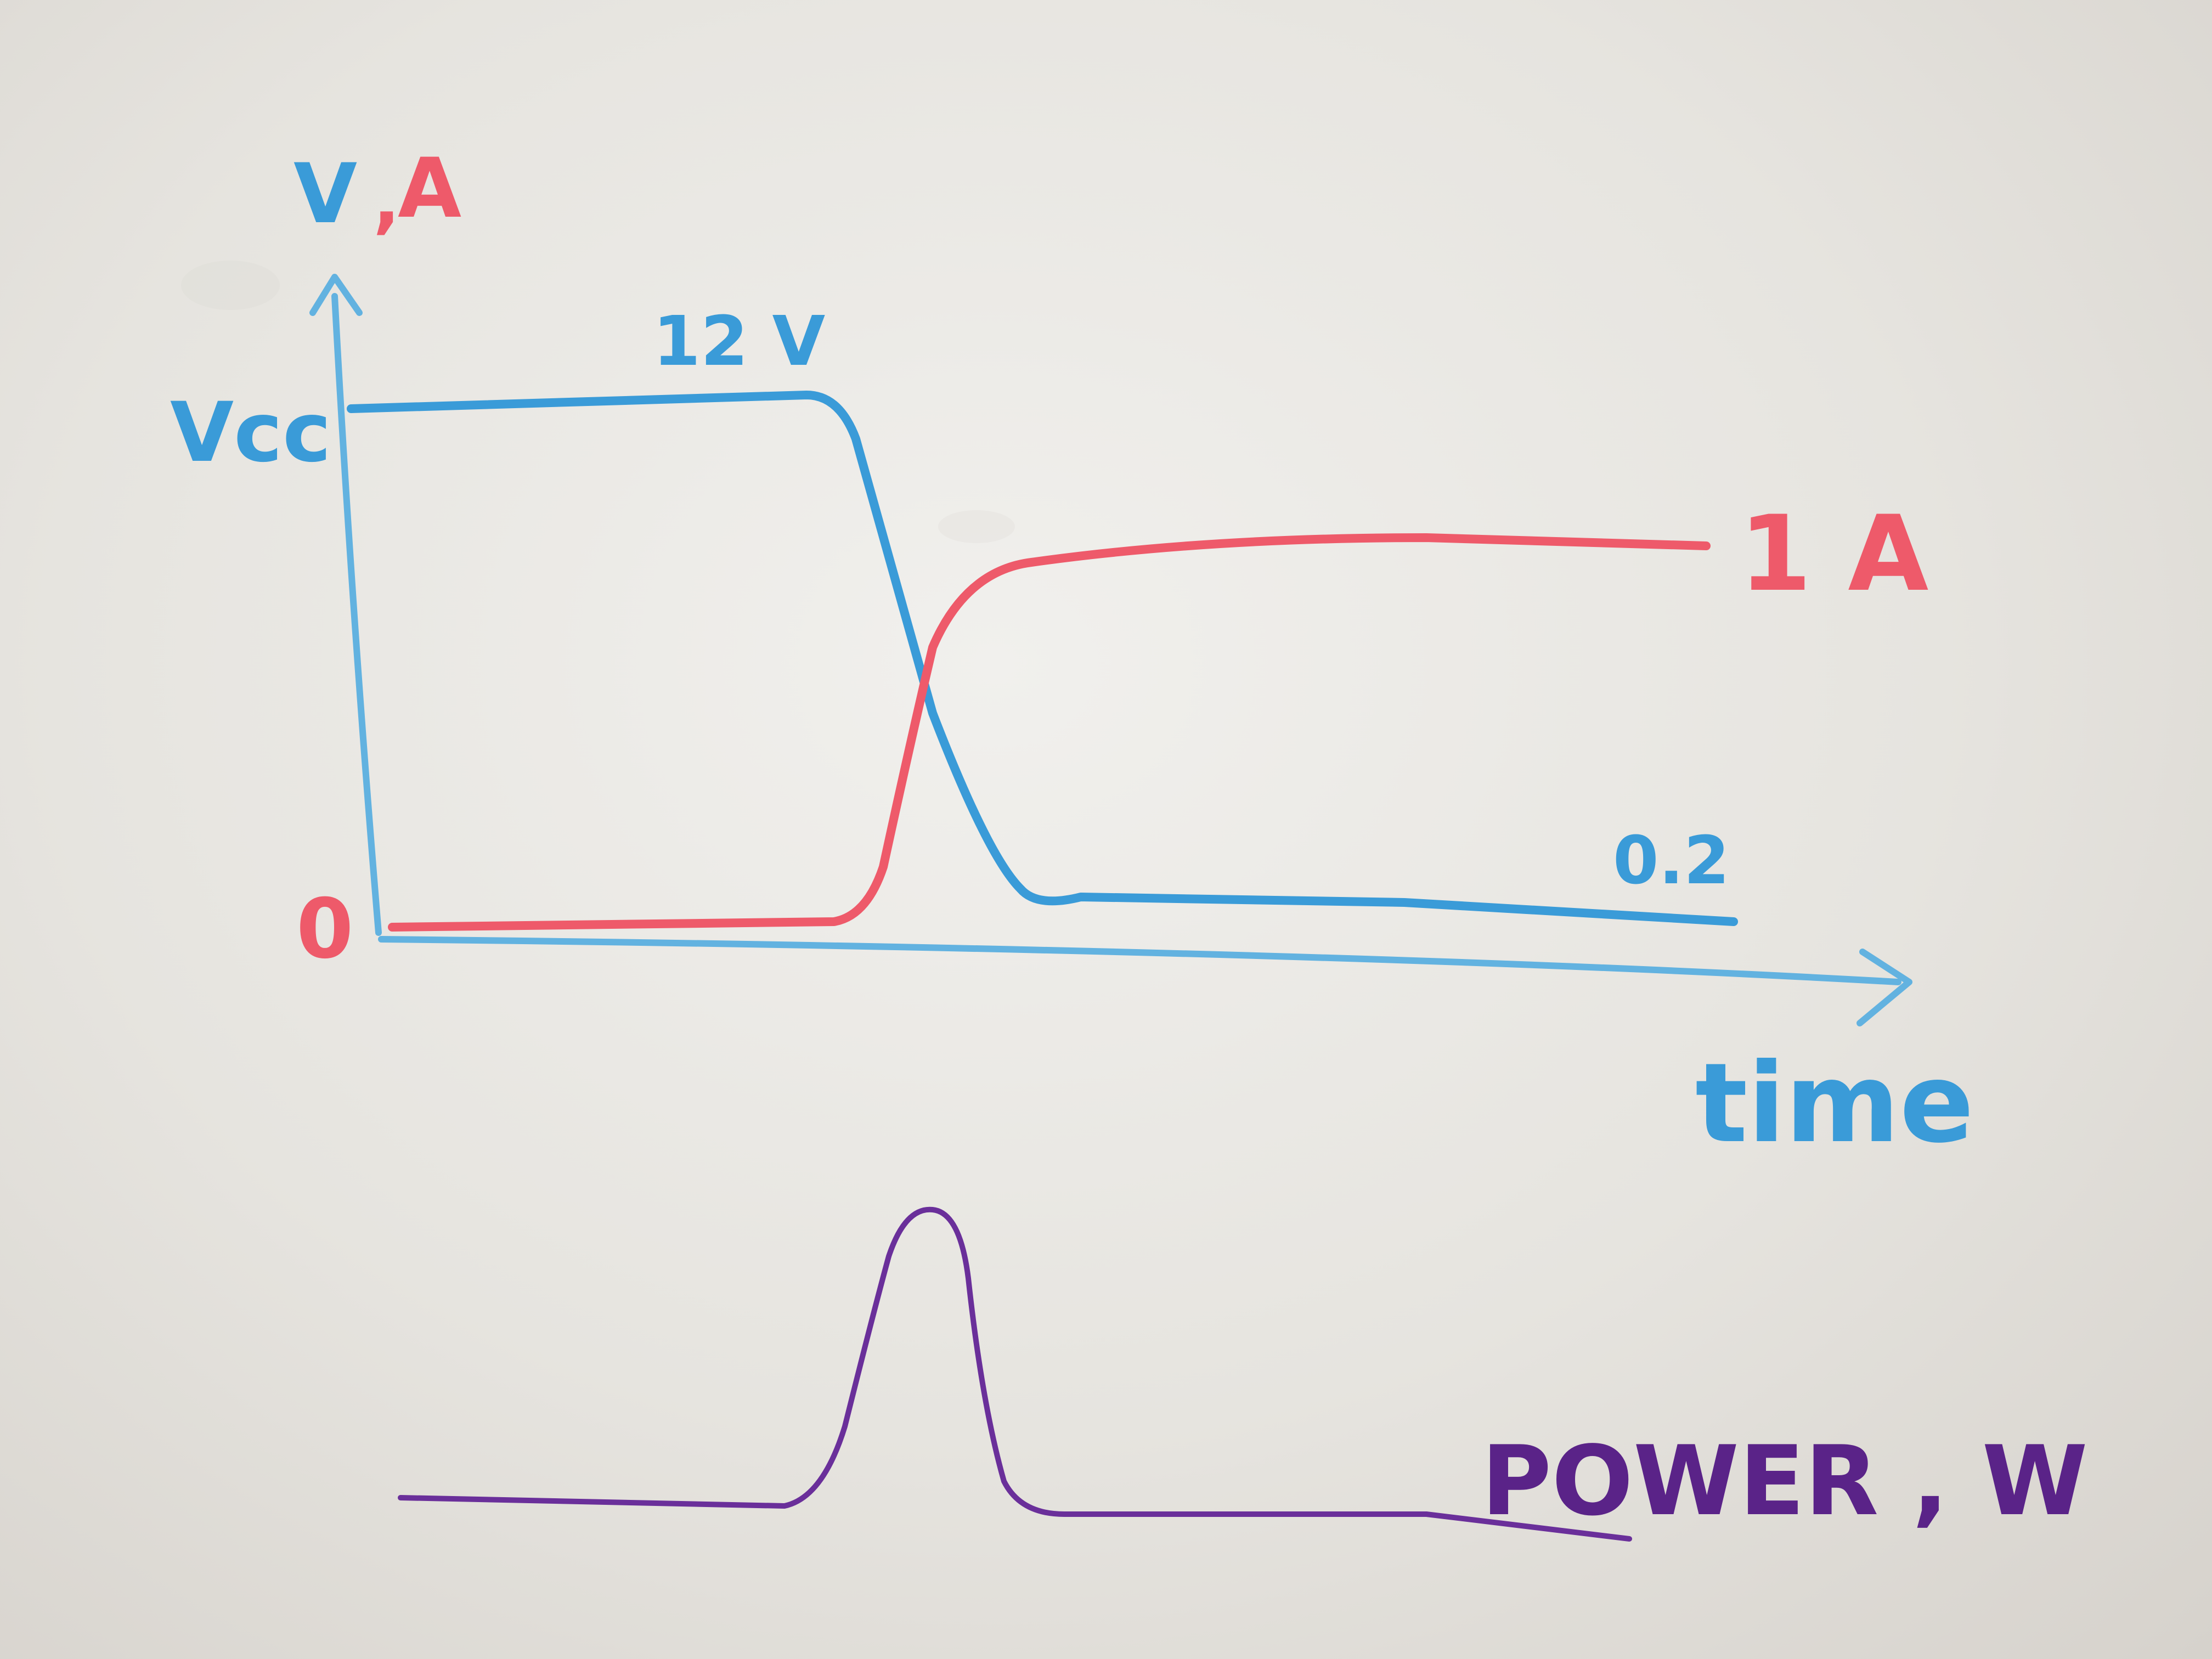  I want to click on y-axis-line, so click(356, 615).